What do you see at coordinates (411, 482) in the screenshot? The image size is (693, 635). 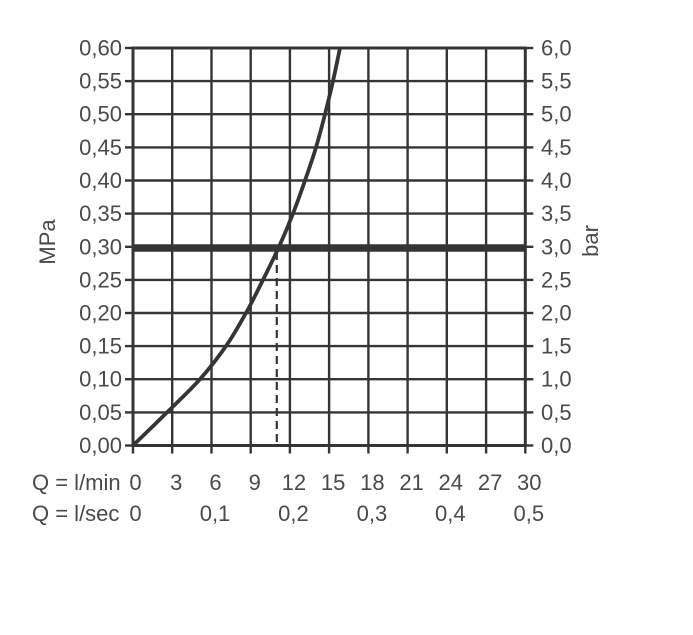 I see `svg-text: 21` at bounding box center [411, 482].